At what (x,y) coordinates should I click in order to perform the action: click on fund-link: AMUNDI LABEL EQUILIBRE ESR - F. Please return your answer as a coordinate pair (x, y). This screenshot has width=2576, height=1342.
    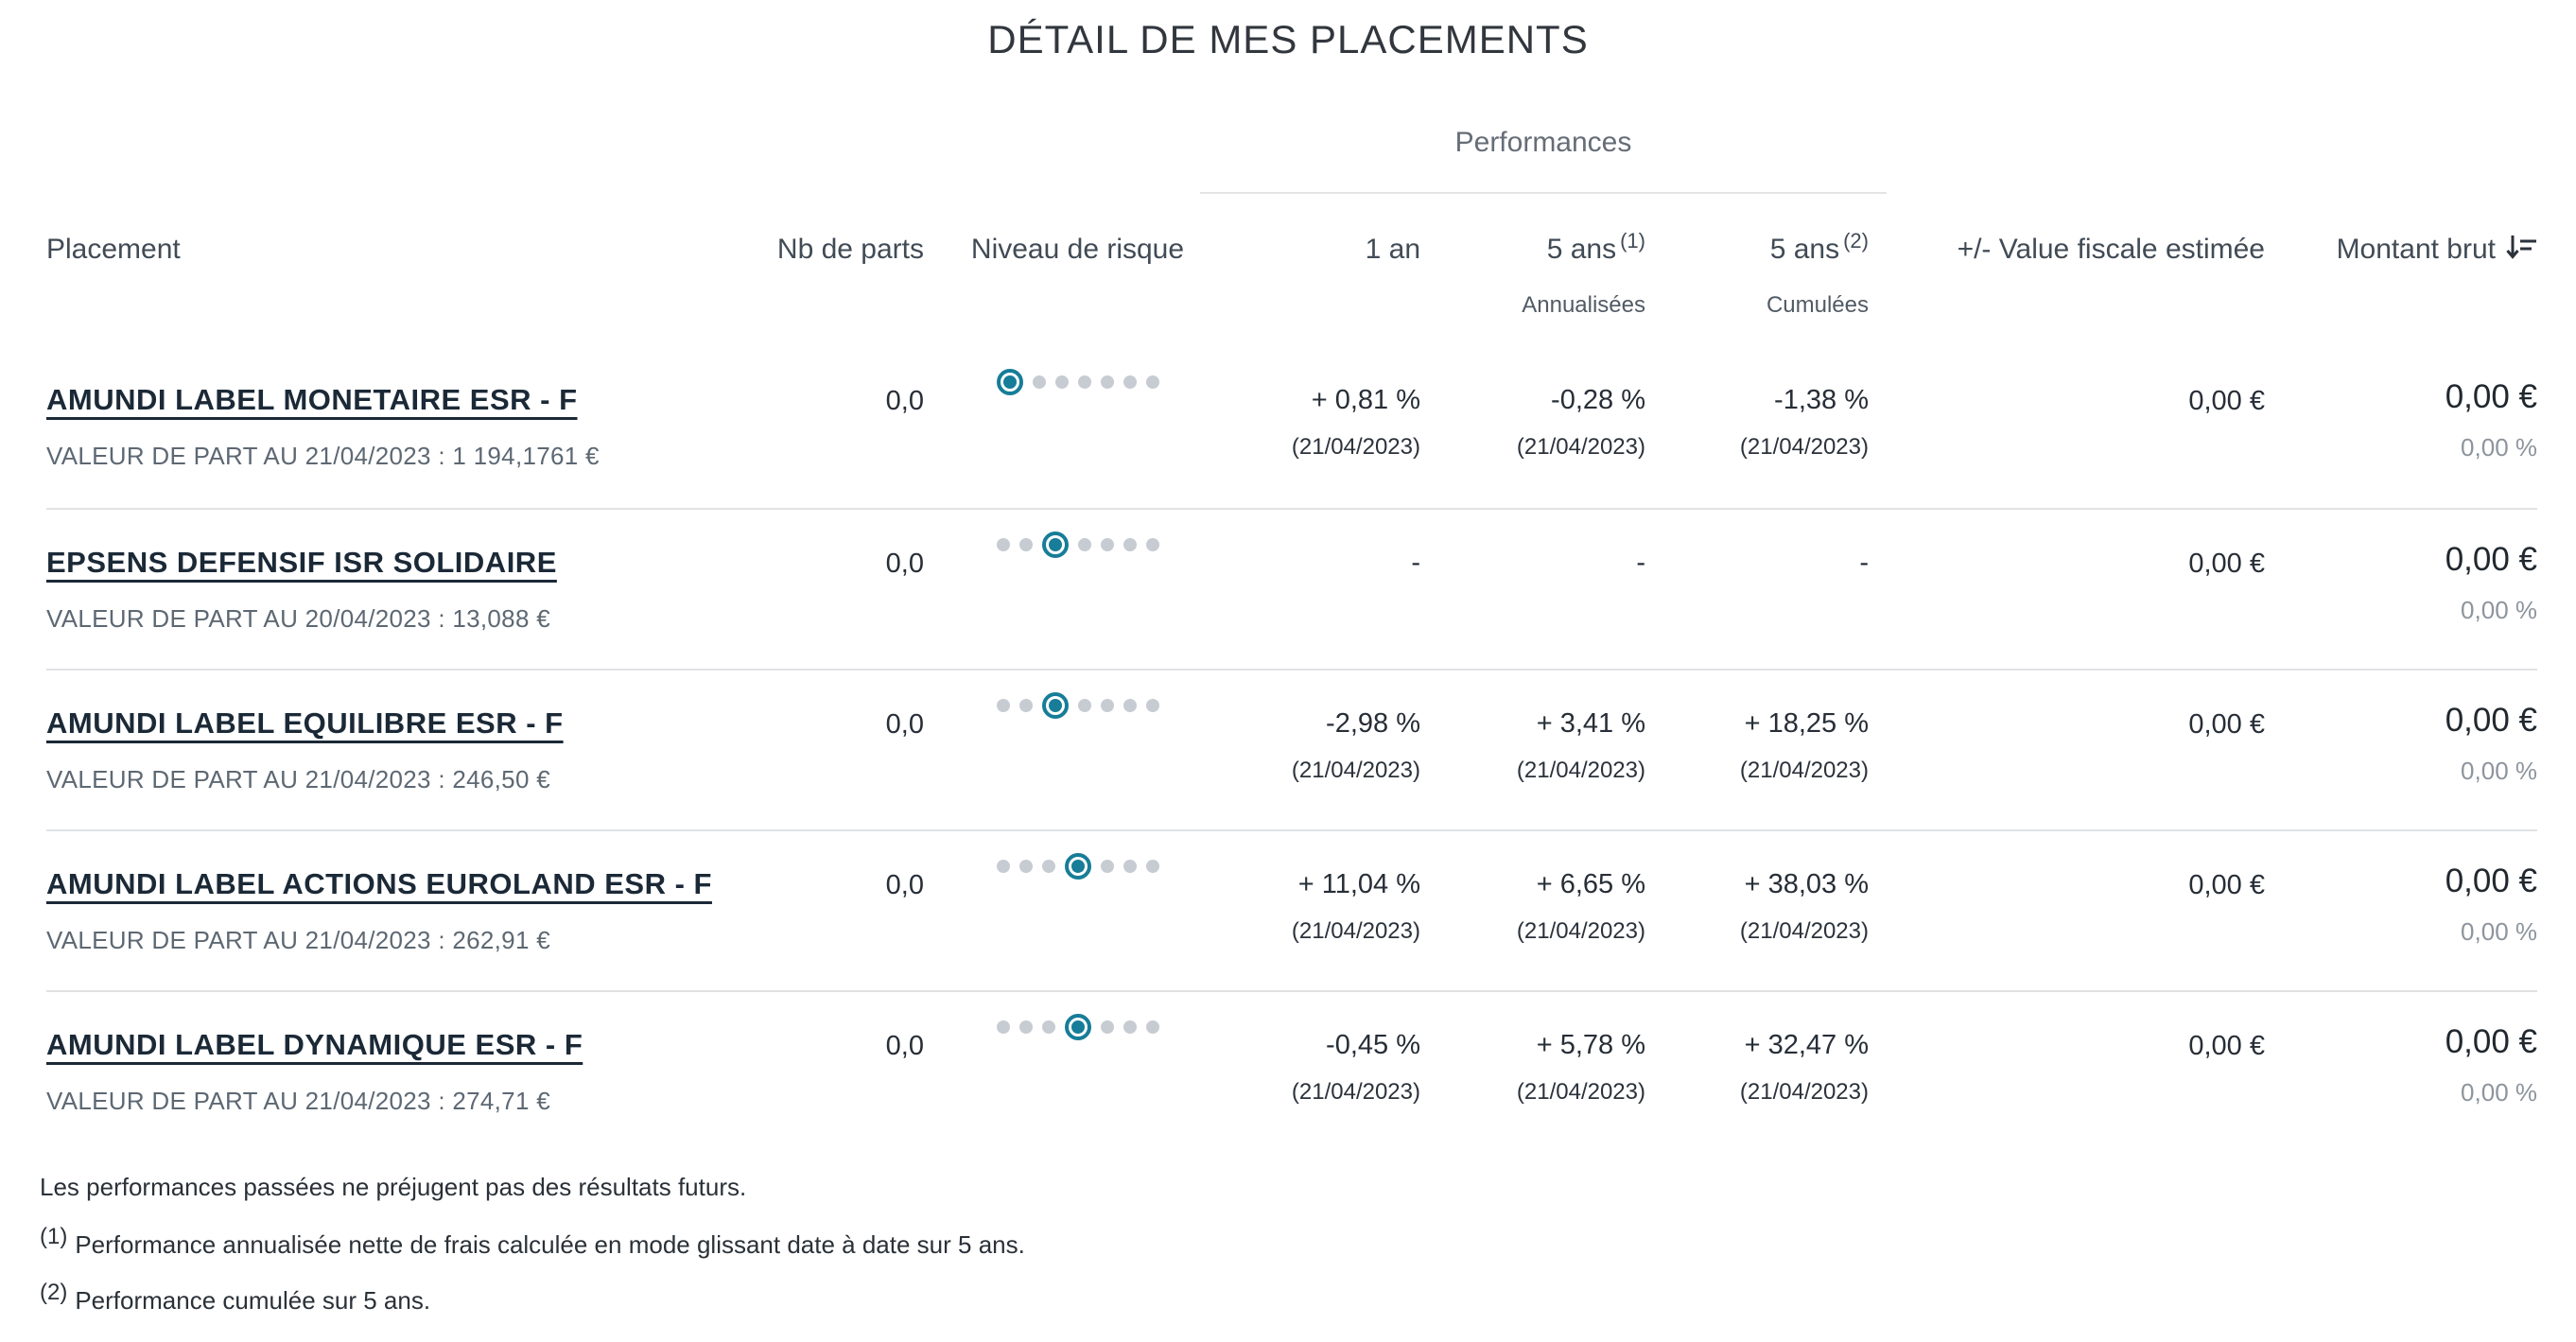
    Looking at the image, I should click on (305, 723).